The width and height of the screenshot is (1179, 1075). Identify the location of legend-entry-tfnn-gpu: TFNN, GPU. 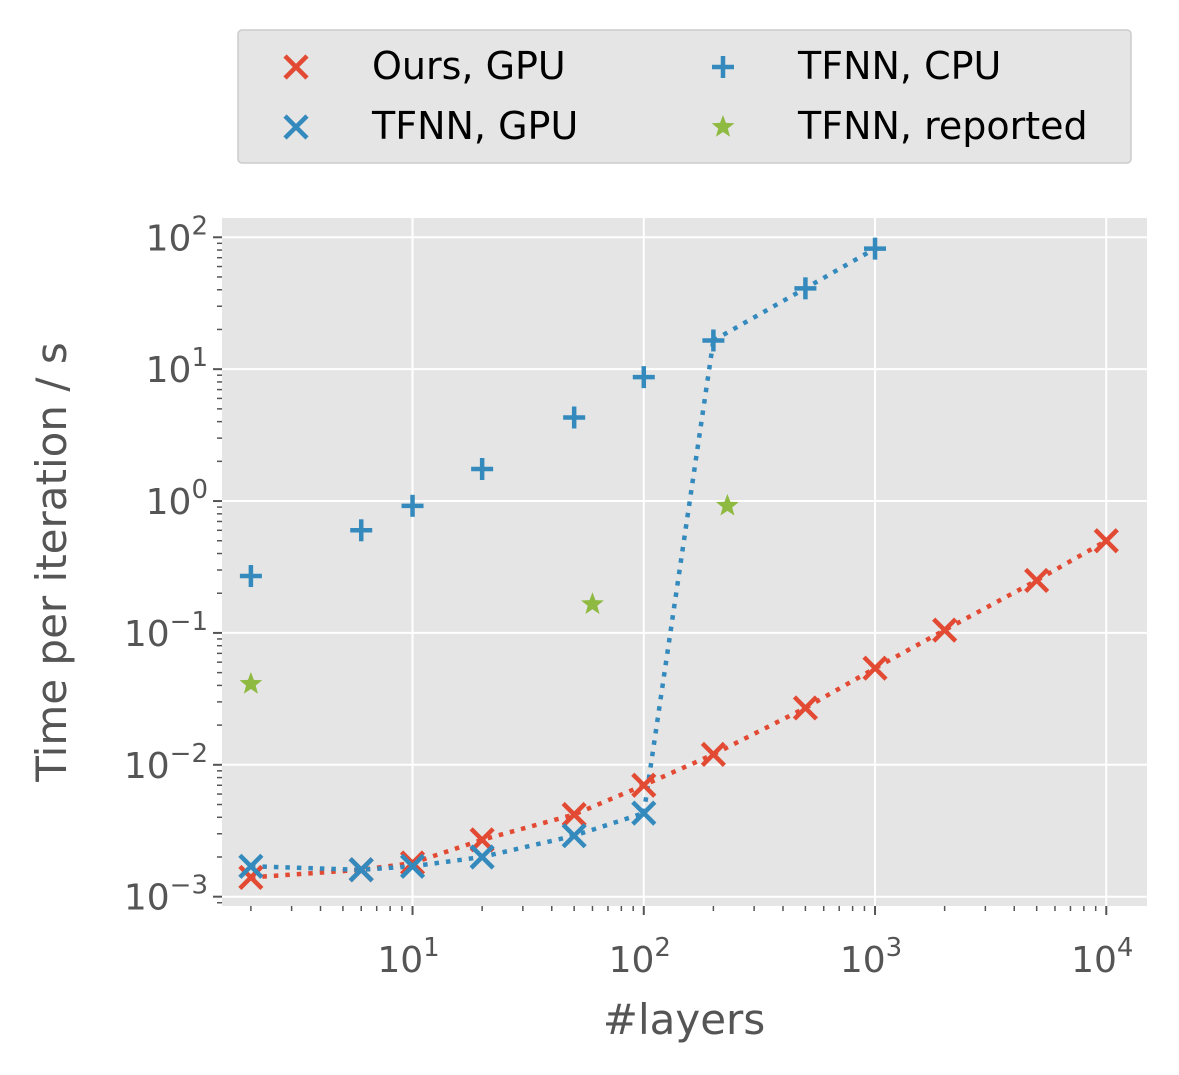
(430, 126).